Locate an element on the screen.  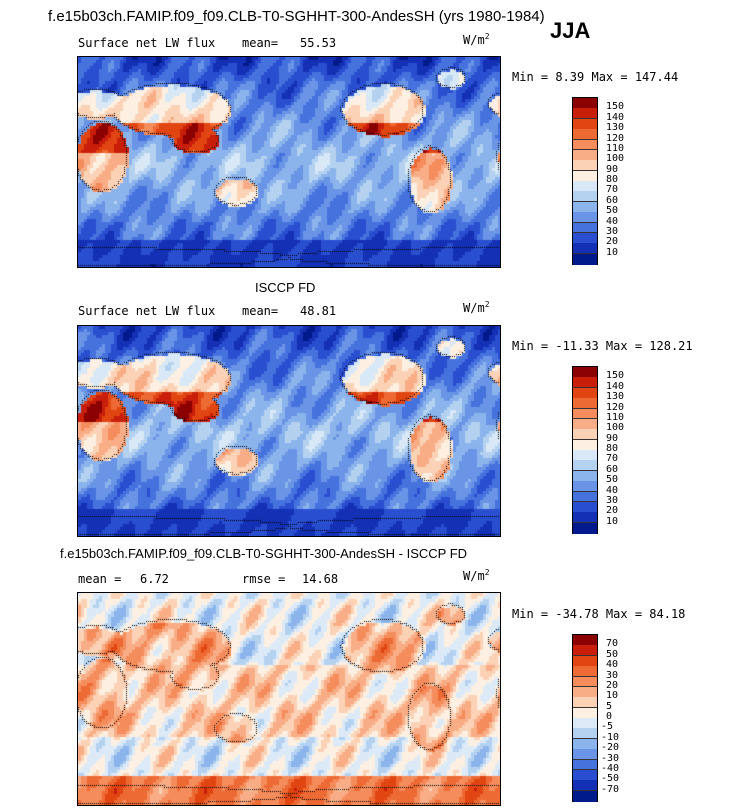
colorbar-tick-label: -5 is located at coordinates (607, 727).